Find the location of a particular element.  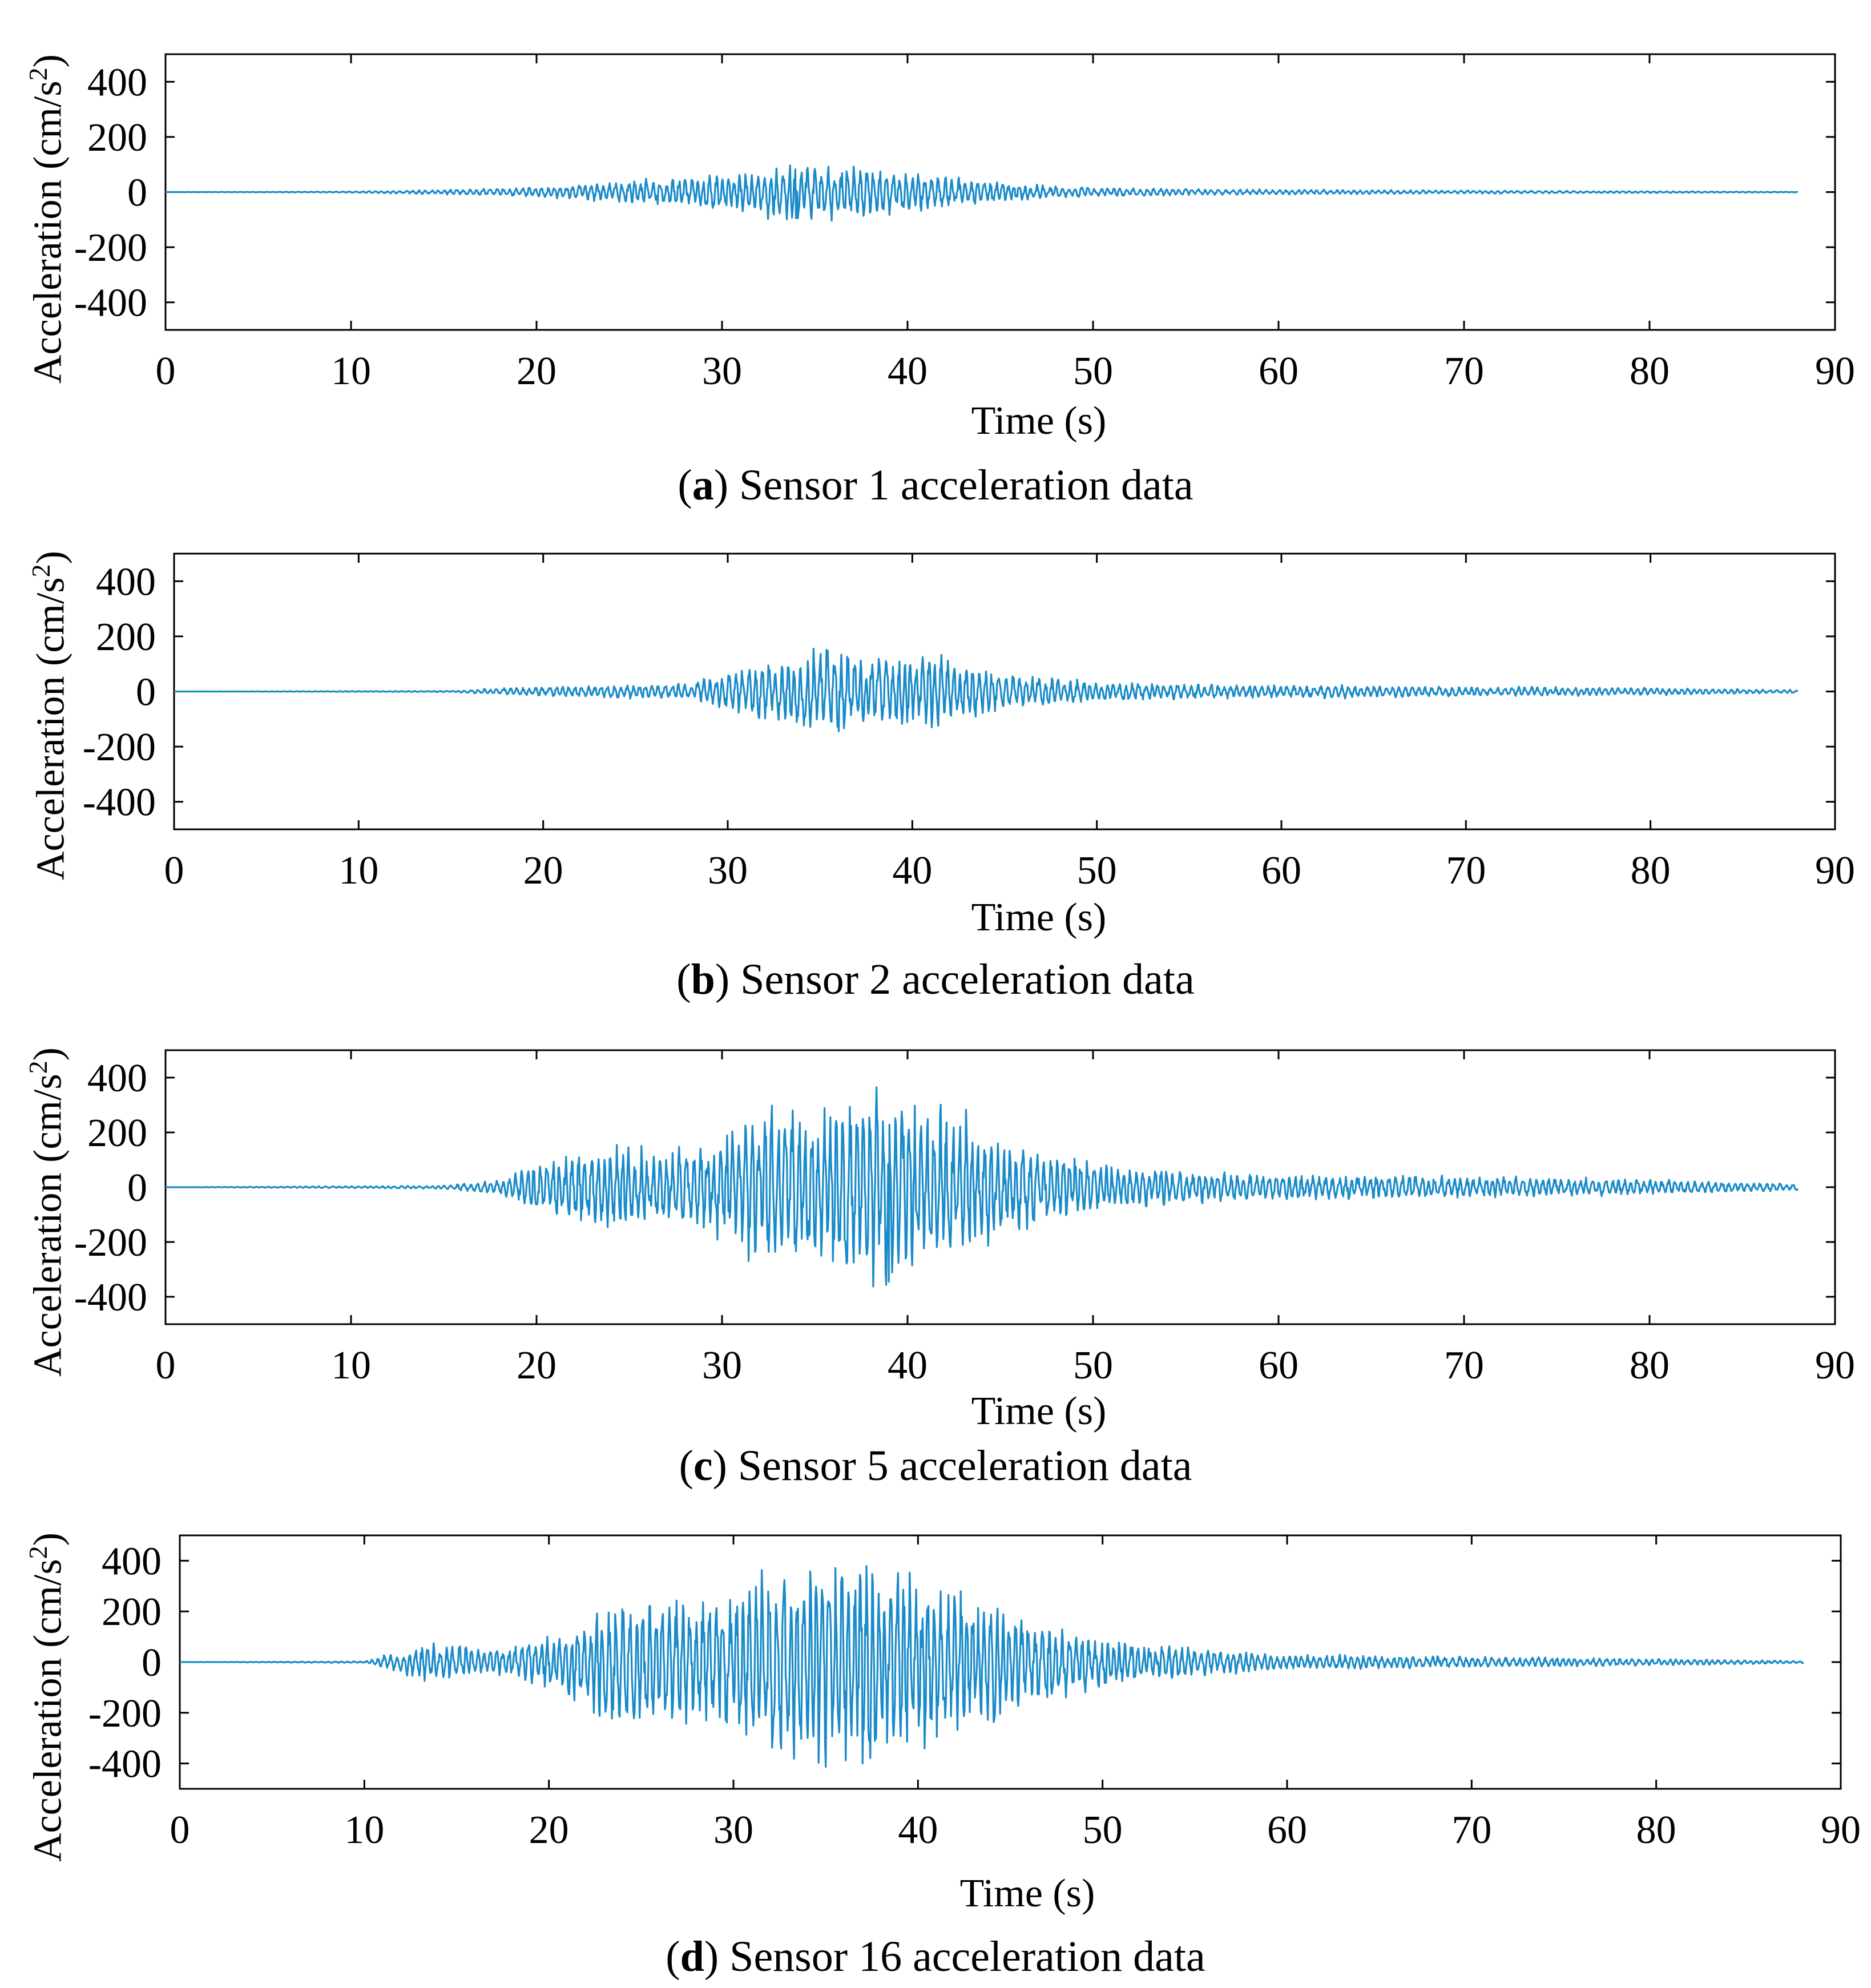

panel-caption: (b) Sensor 2 acceleration data is located at coordinates (935, 979).